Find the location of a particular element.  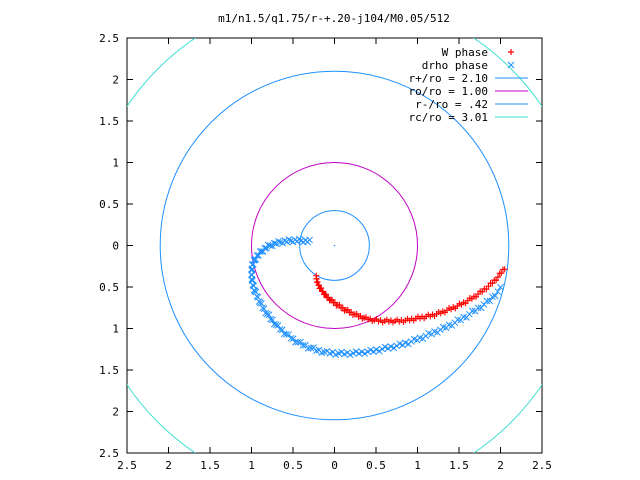

legend-label: ro/ro = 1.00 is located at coordinates (448, 91).